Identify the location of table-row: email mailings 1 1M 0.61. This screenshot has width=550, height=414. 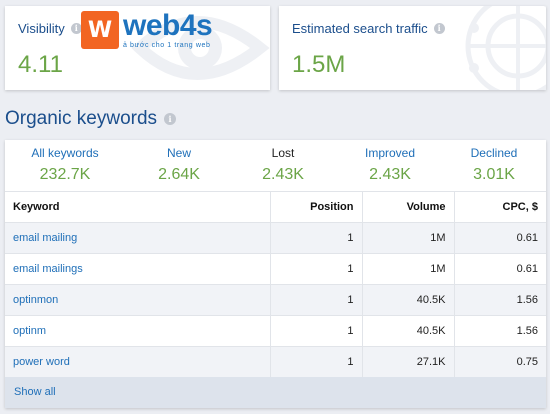
(275, 269).